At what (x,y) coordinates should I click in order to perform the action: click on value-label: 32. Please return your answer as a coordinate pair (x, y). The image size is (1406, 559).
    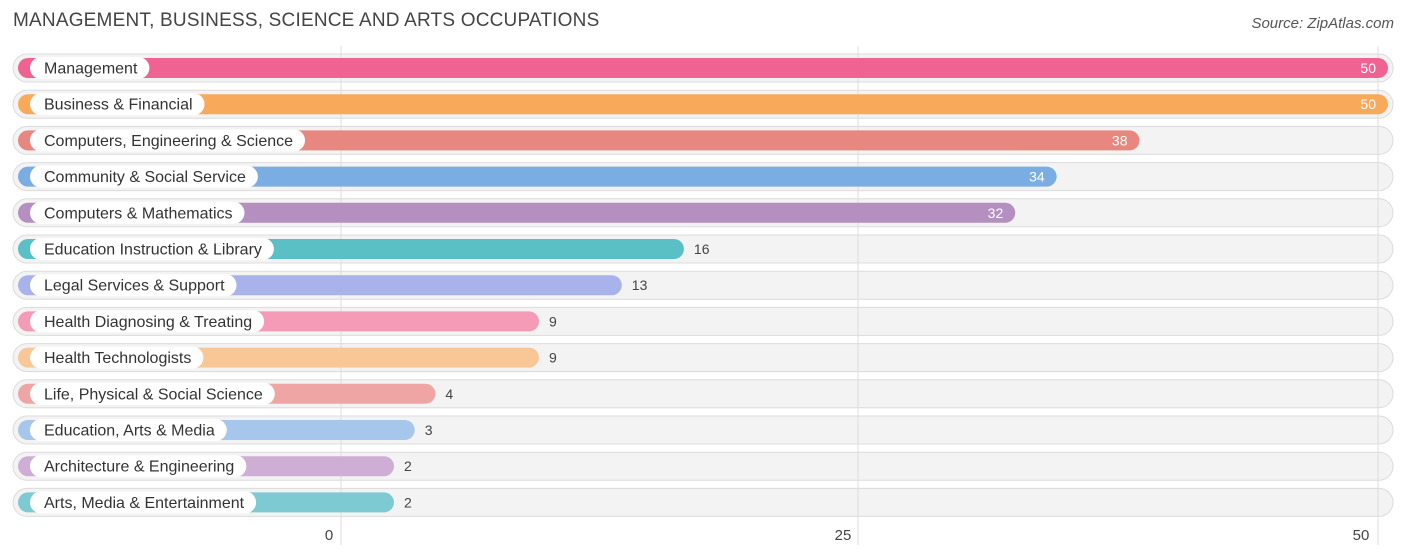
    Looking at the image, I should click on (996, 213).